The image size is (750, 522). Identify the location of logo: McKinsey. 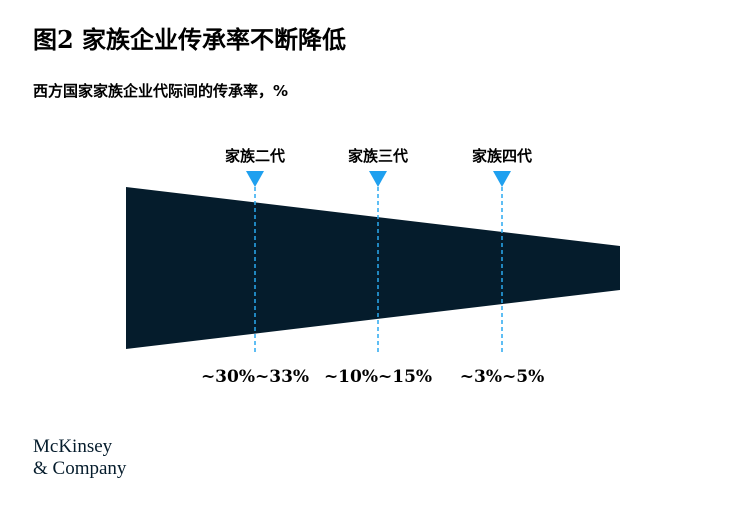
(73, 446).